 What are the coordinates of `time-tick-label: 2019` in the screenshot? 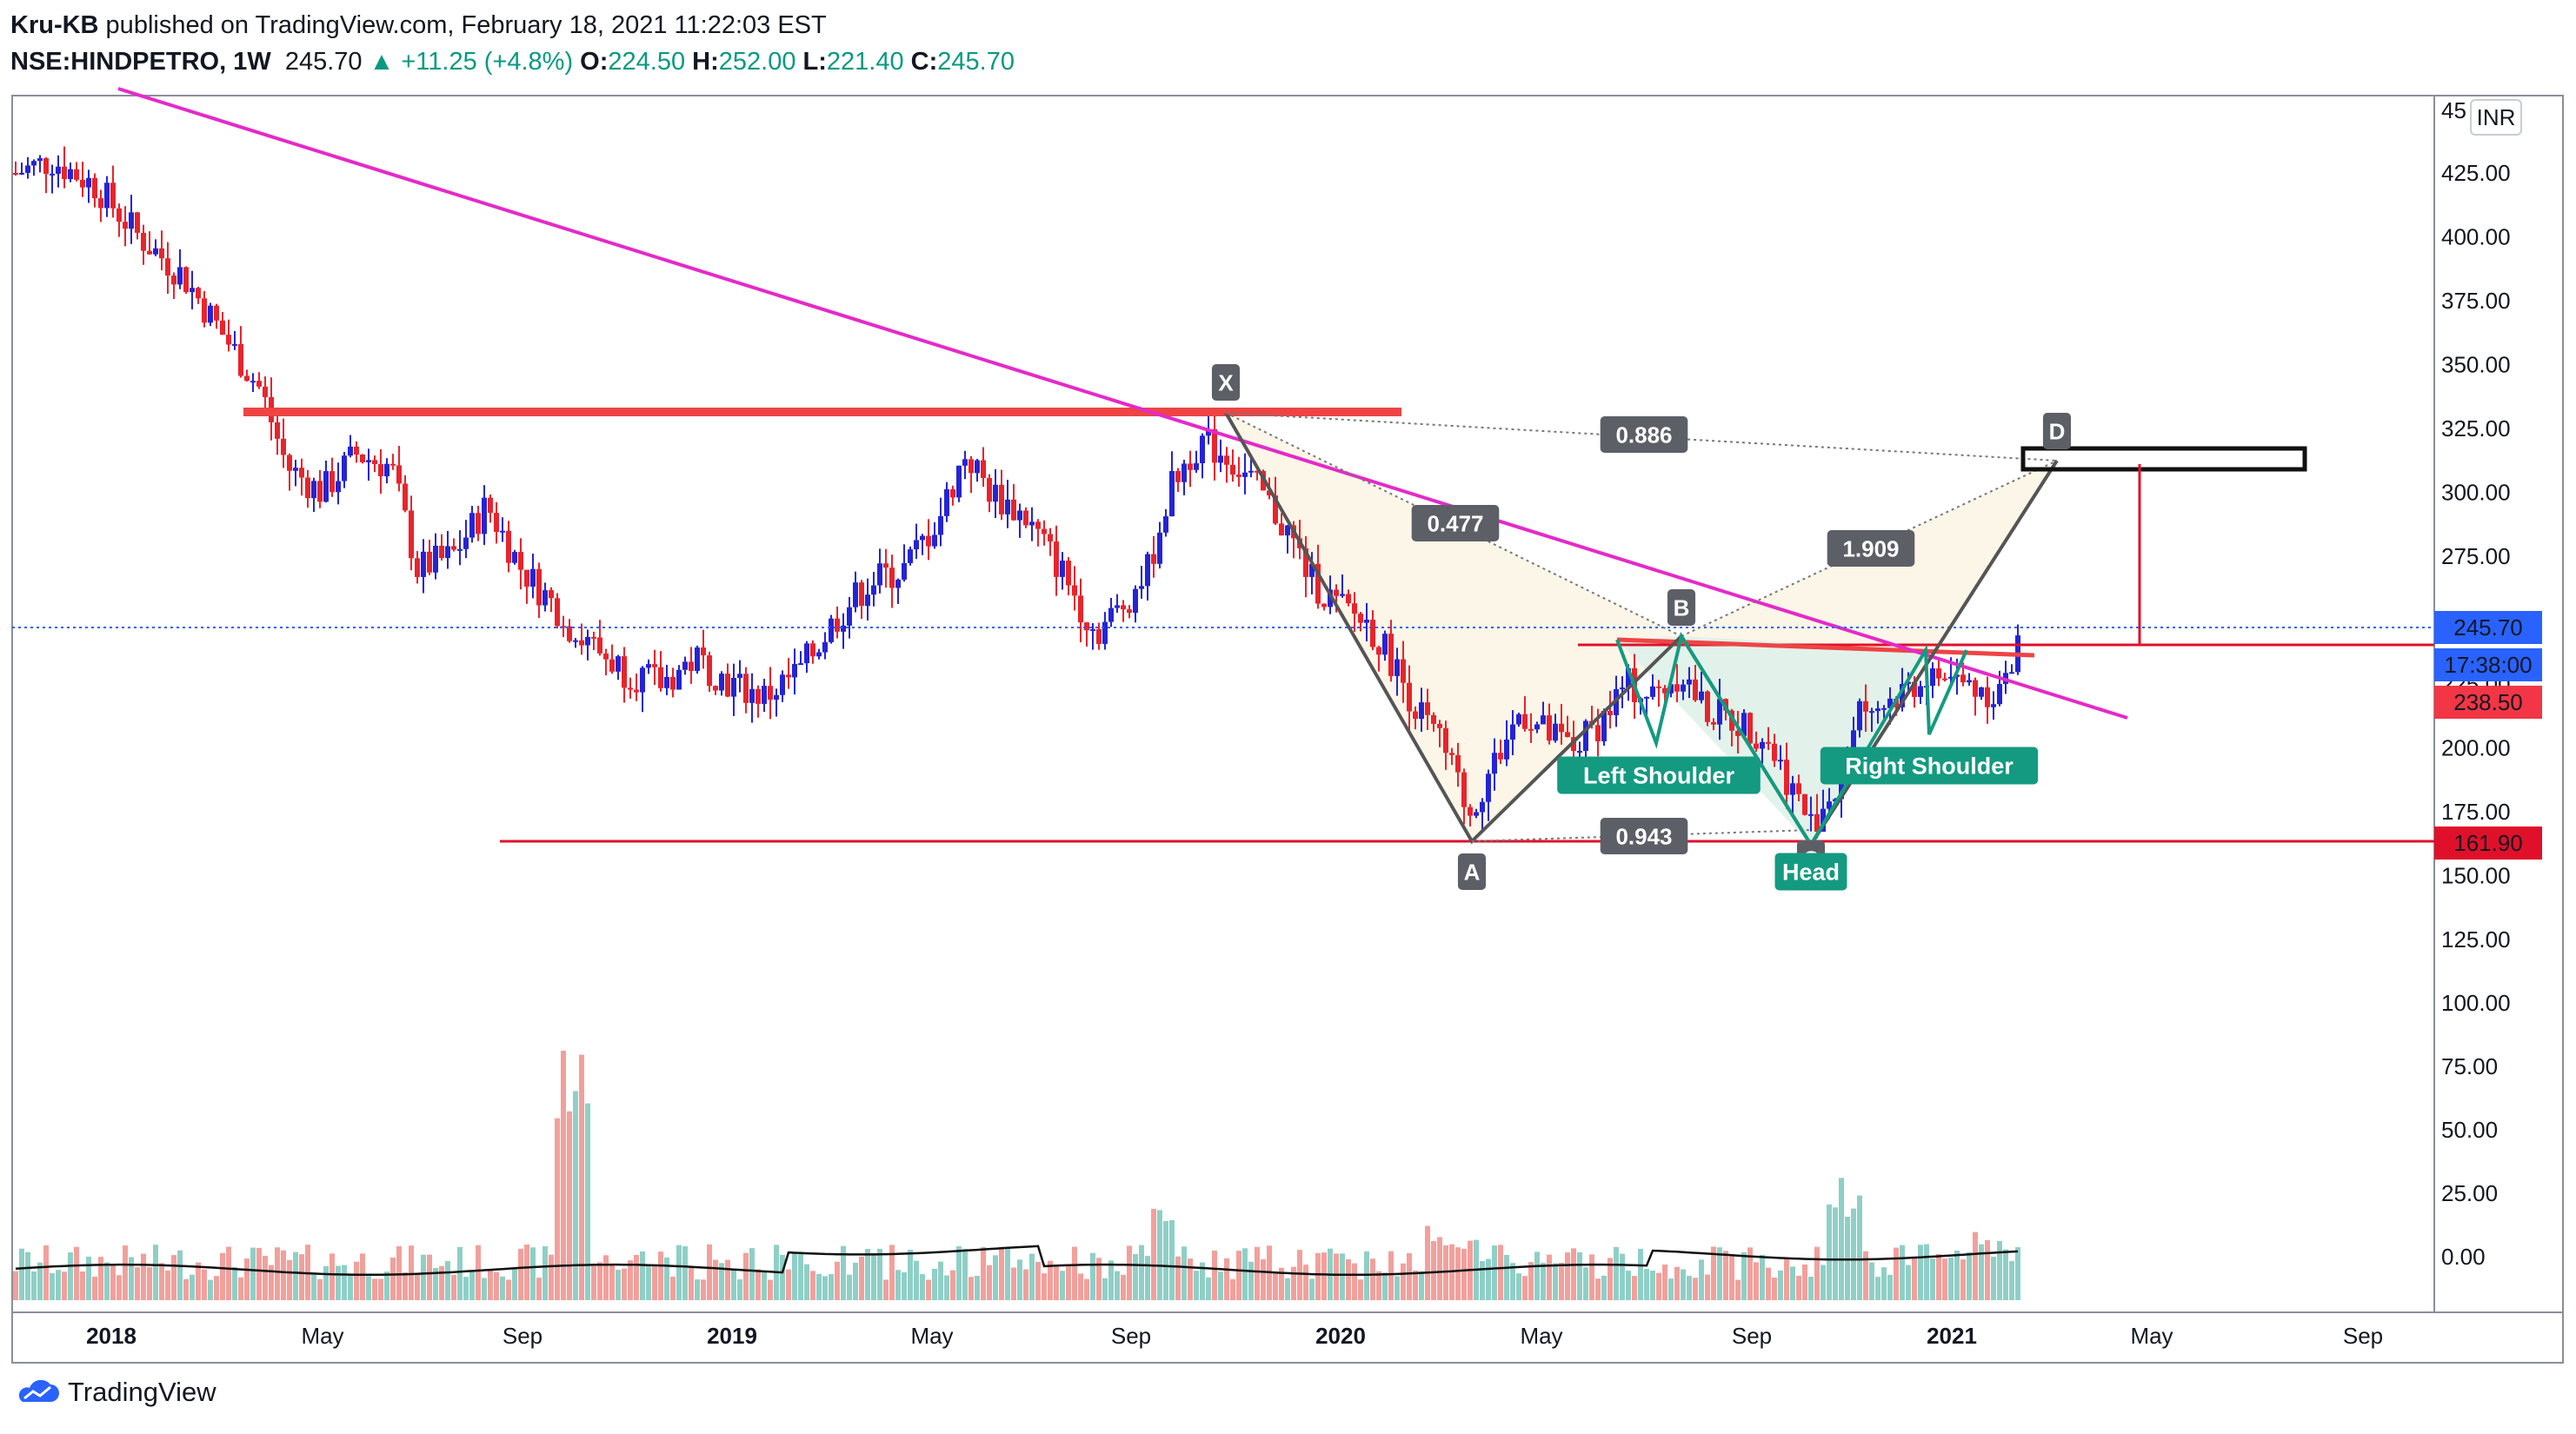 It's located at (732, 1336).